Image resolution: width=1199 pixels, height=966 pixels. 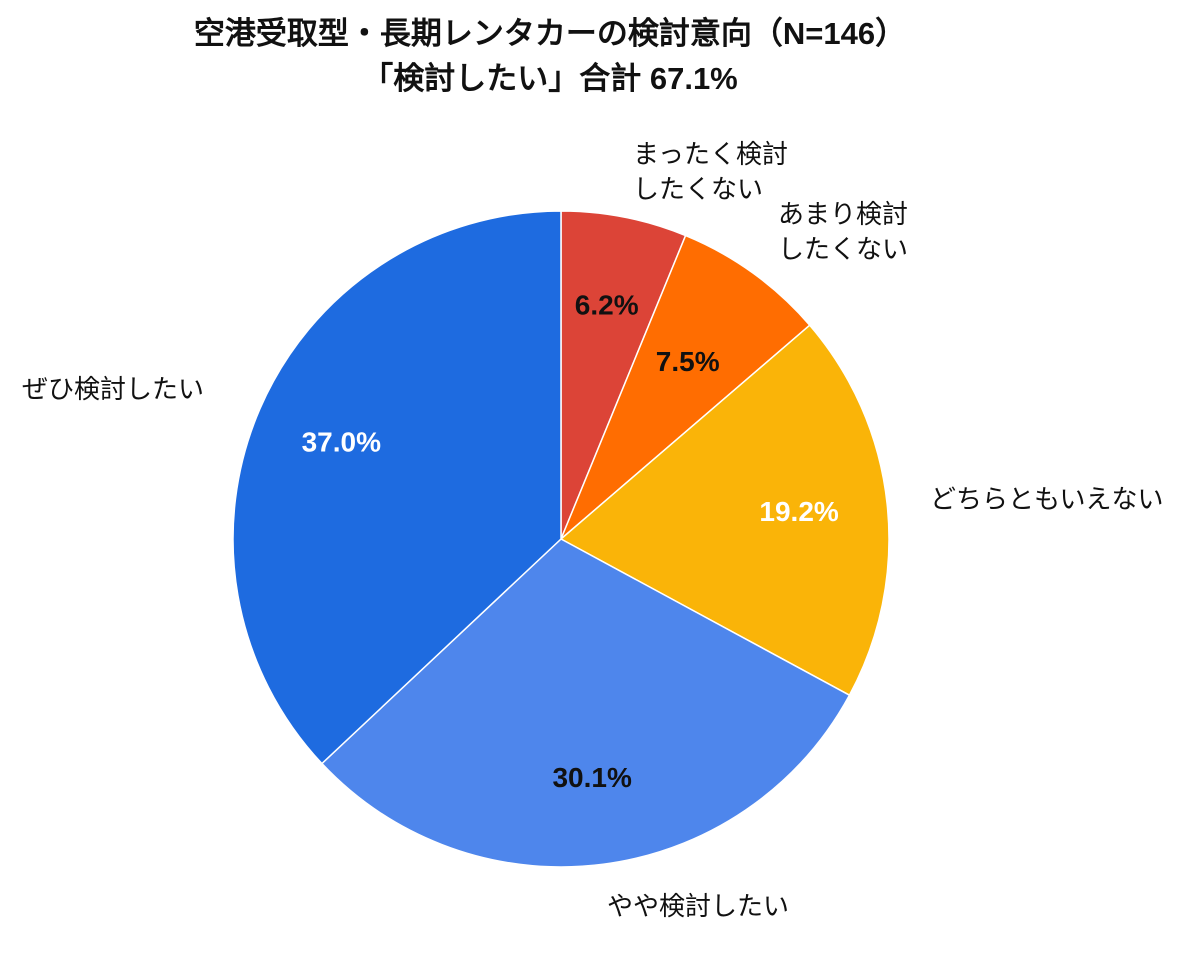 What do you see at coordinates (607, 305) in the screenshot?
I see `pie-slice-pct-label-0: 6.2%` at bounding box center [607, 305].